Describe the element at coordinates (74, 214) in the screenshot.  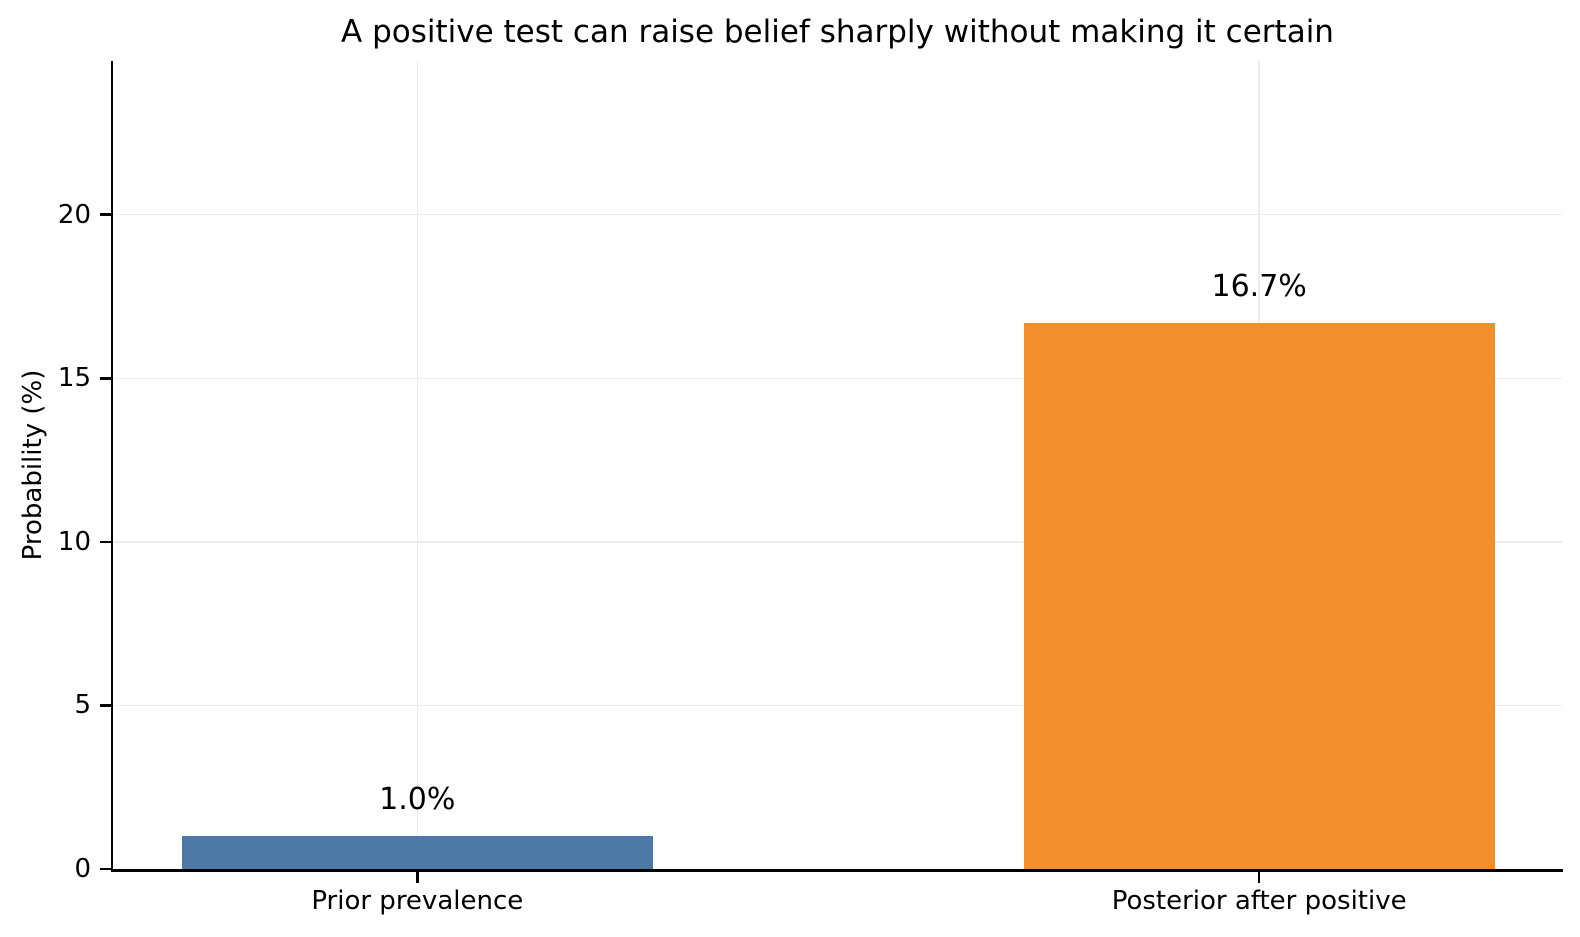
I see `y-tick-label: 20` at that location.